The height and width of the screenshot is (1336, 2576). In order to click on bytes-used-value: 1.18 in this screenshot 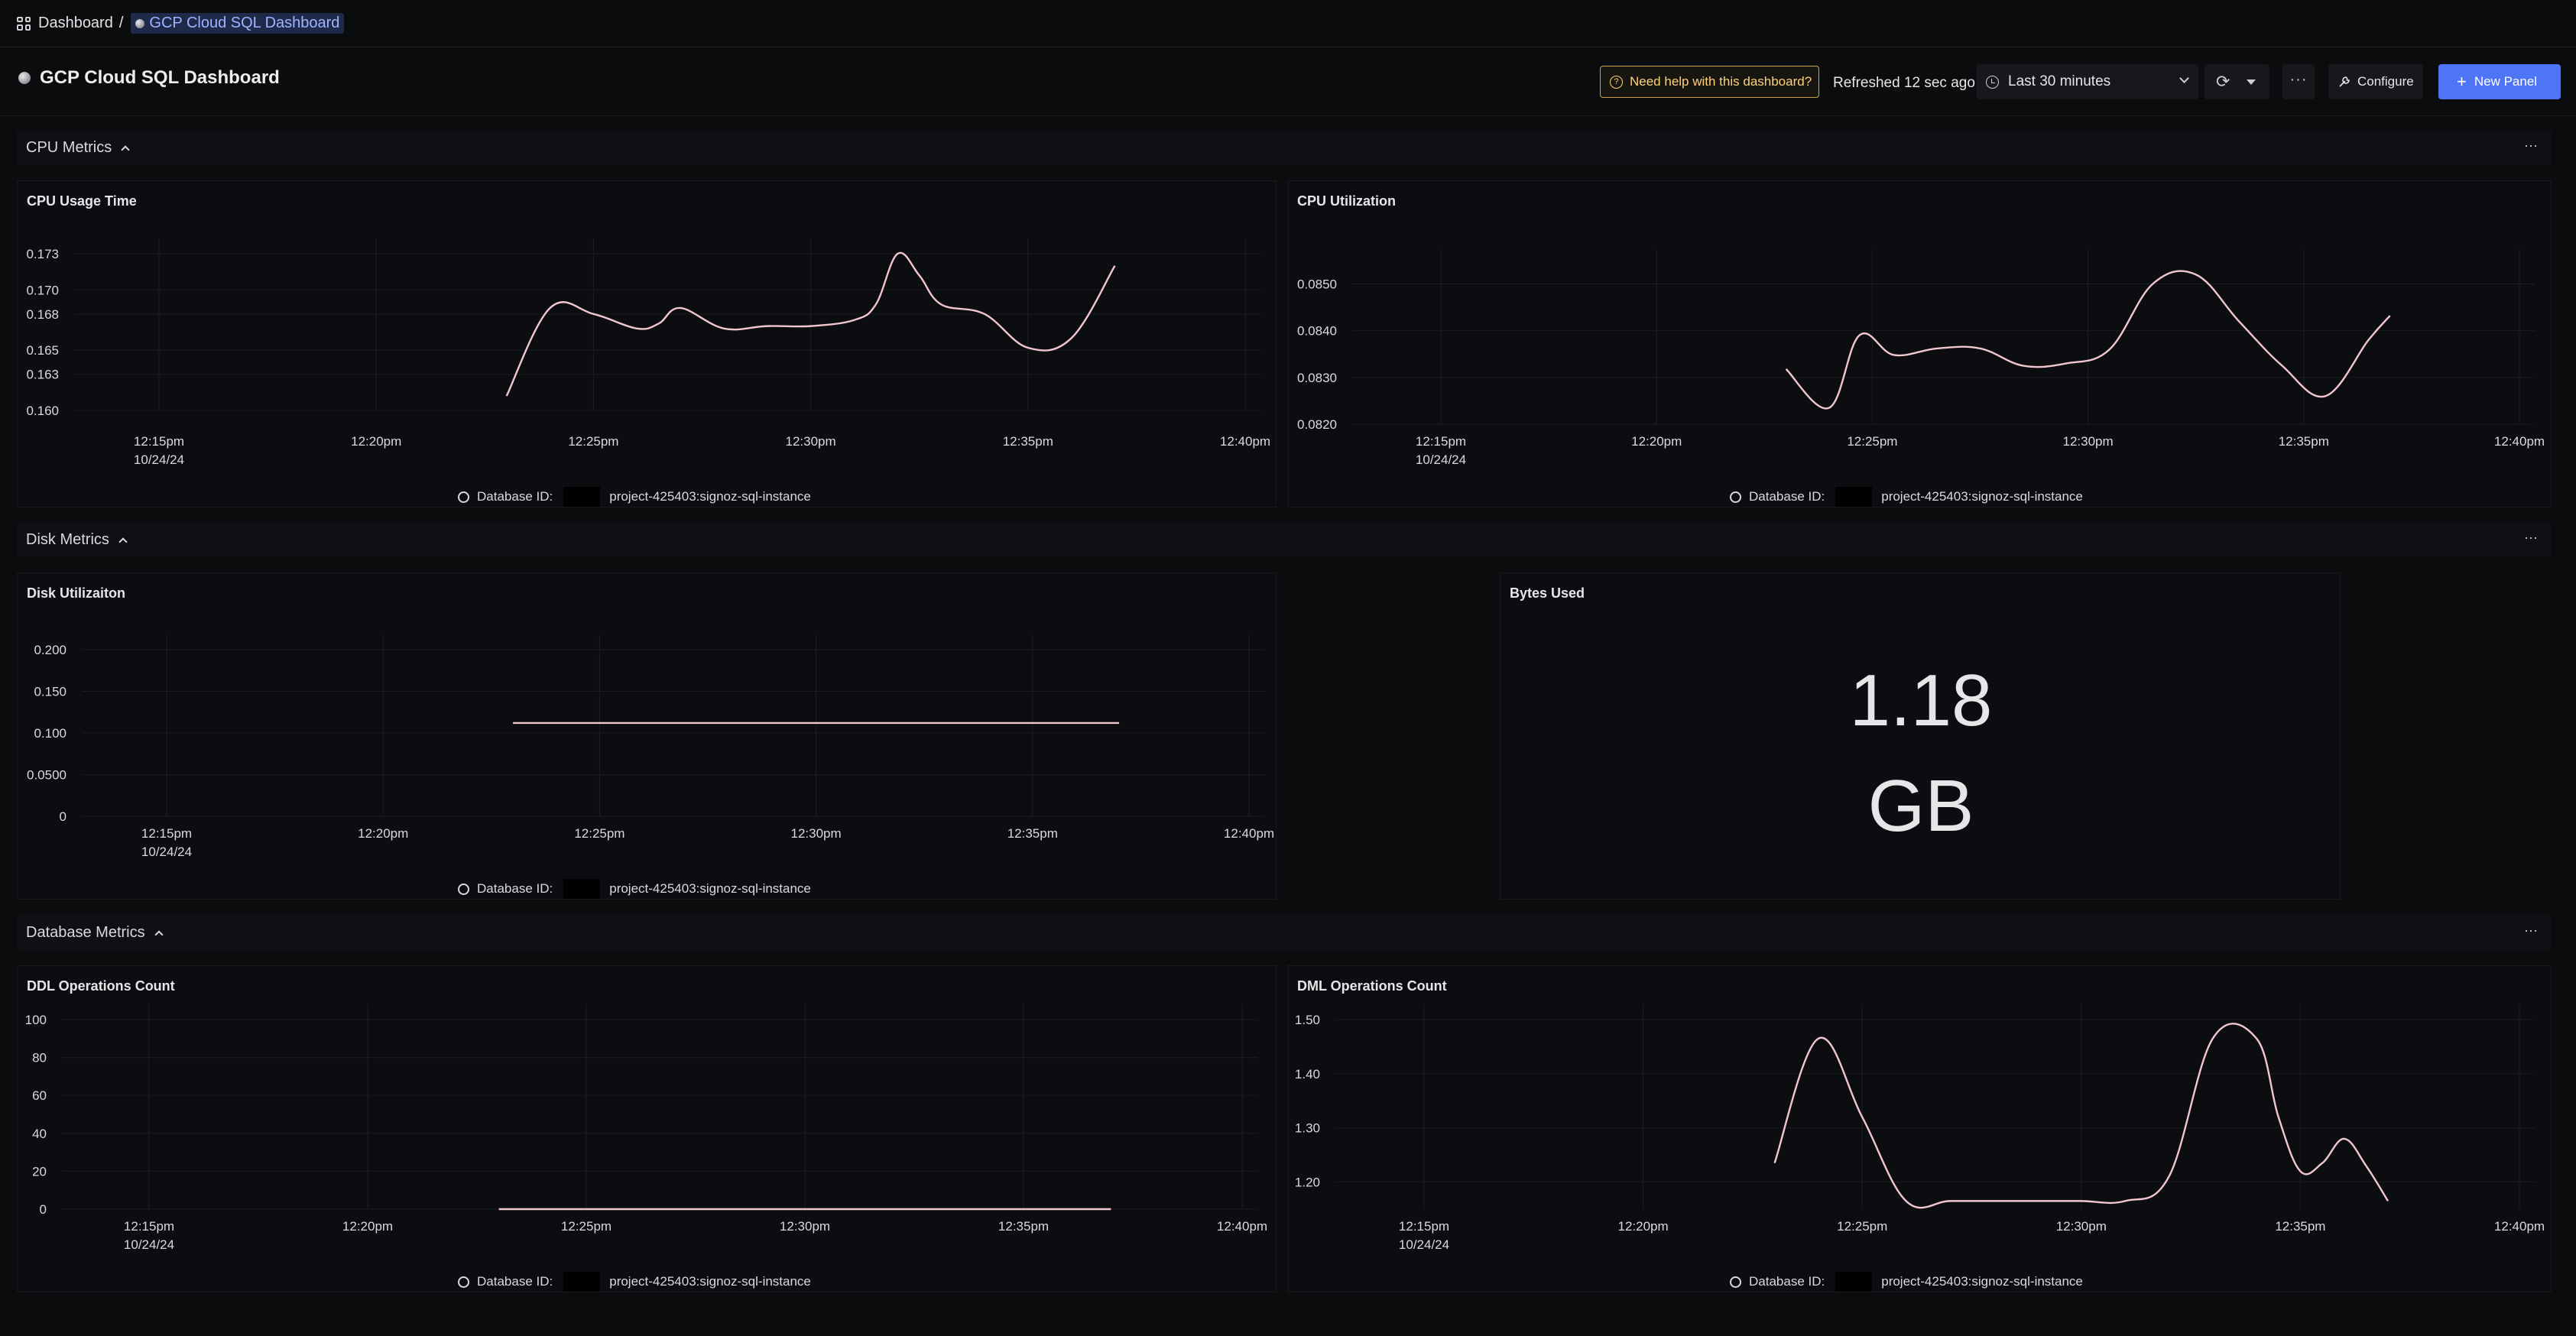, I will do `click(1921, 700)`.